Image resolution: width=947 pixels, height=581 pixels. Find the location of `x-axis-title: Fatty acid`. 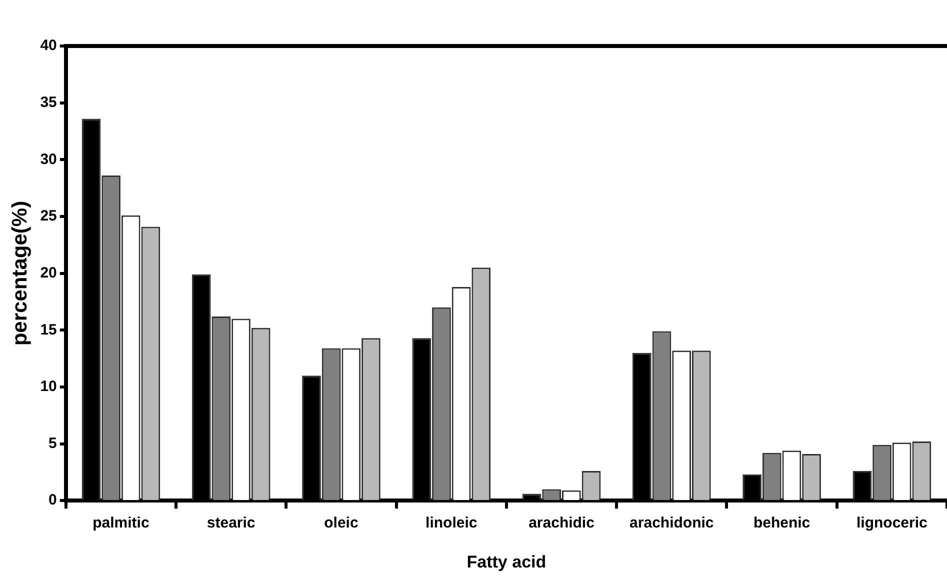

x-axis-title: Fatty acid is located at coordinates (506, 562).